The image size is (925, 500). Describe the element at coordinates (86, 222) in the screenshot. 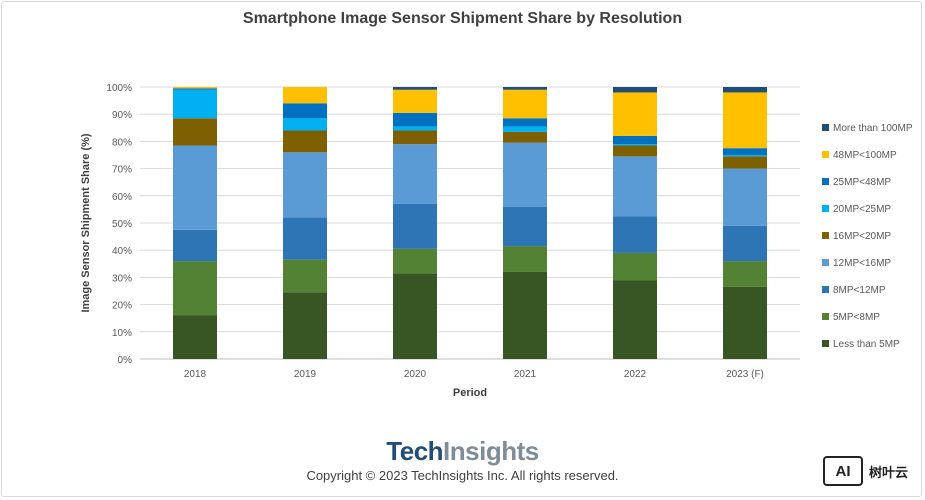

I see `y-axis-label: Image Sensor Shipment Share (%)` at that location.